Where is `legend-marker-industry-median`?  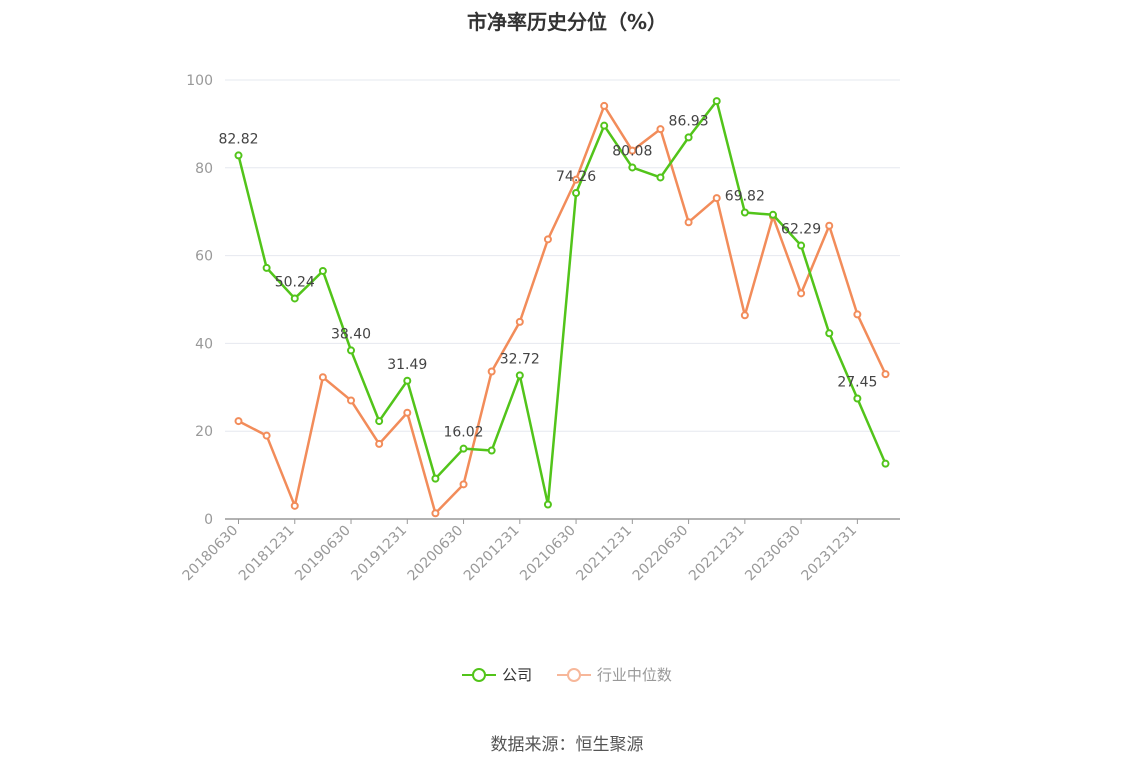
legend-marker-industry-median is located at coordinates (573, 675).